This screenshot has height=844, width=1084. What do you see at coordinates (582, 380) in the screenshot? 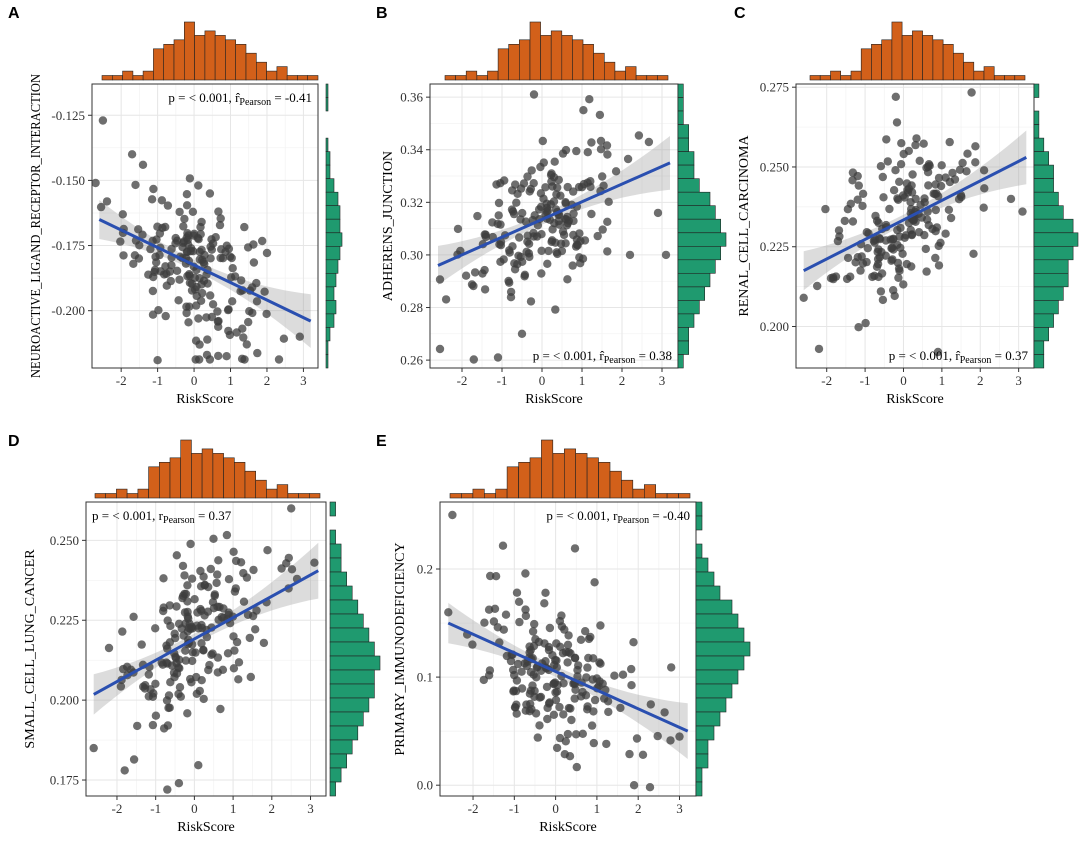
I see `x-tick-label: 1` at bounding box center [582, 380].